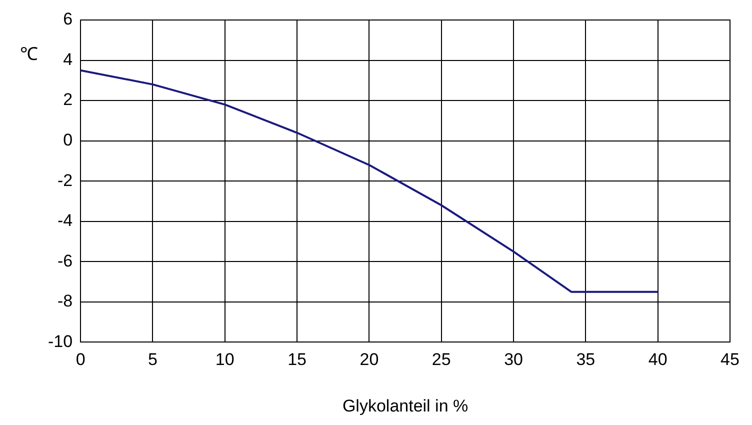 The width and height of the screenshot is (752, 425). What do you see at coordinates (68, 19) in the screenshot?
I see `y-tick-label: 6` at bounding box center [68, 19].